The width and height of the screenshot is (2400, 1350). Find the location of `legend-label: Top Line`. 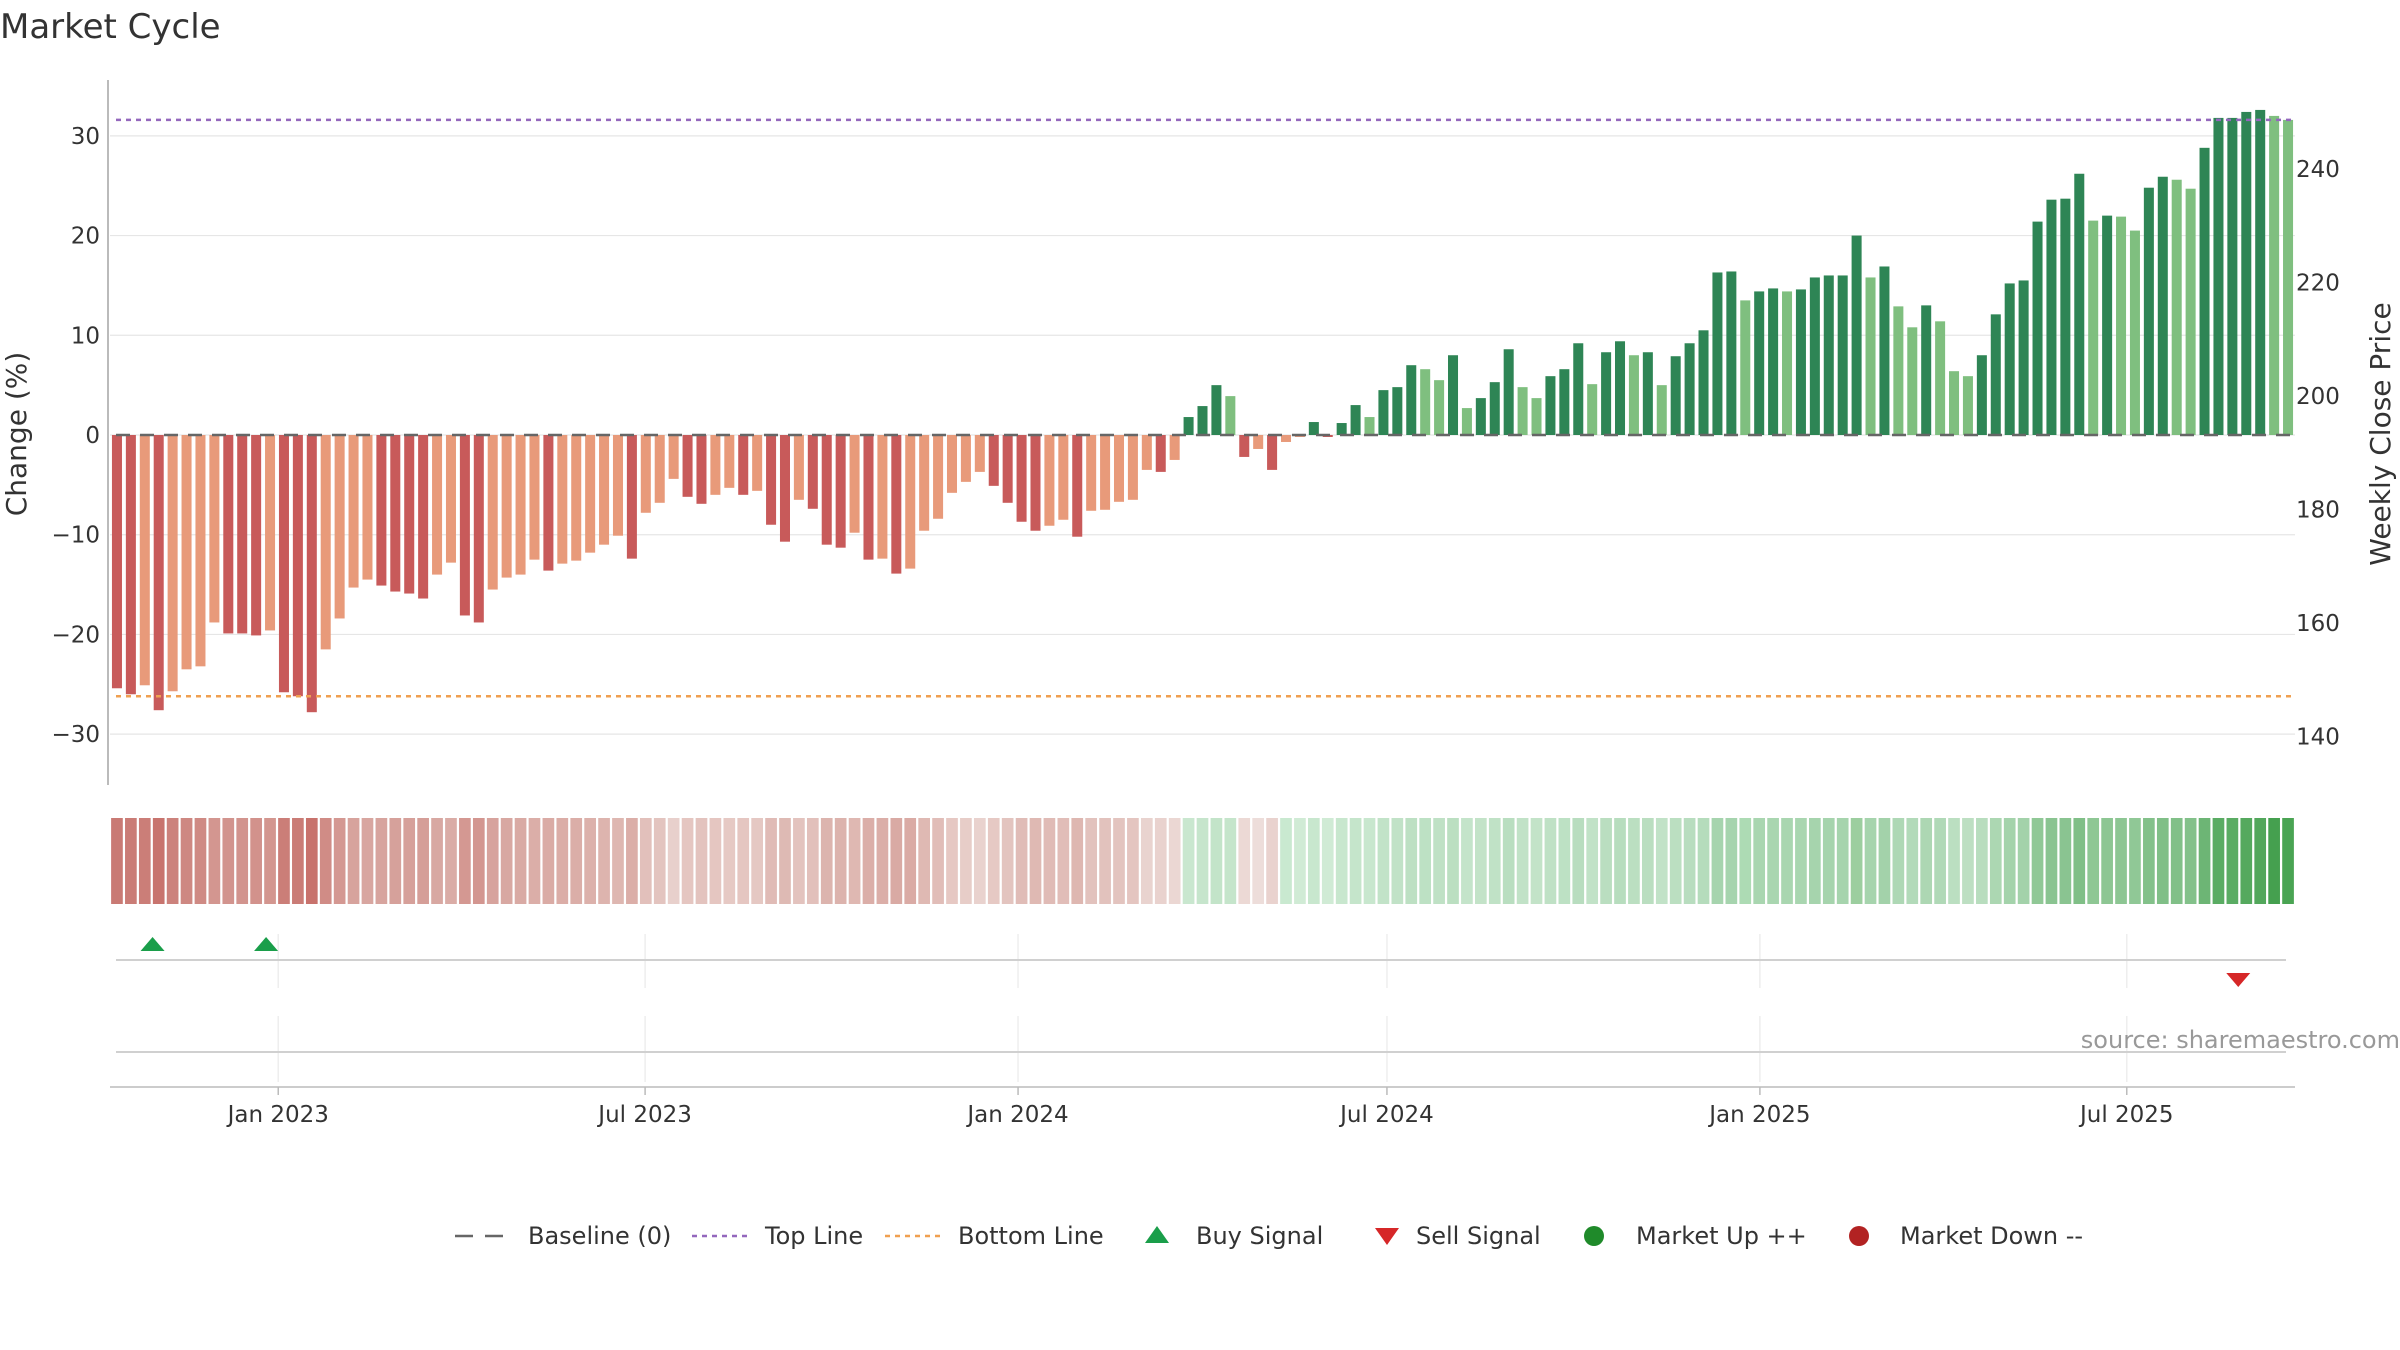

legend-label: Top Line is located at coordinates (813, 1236).